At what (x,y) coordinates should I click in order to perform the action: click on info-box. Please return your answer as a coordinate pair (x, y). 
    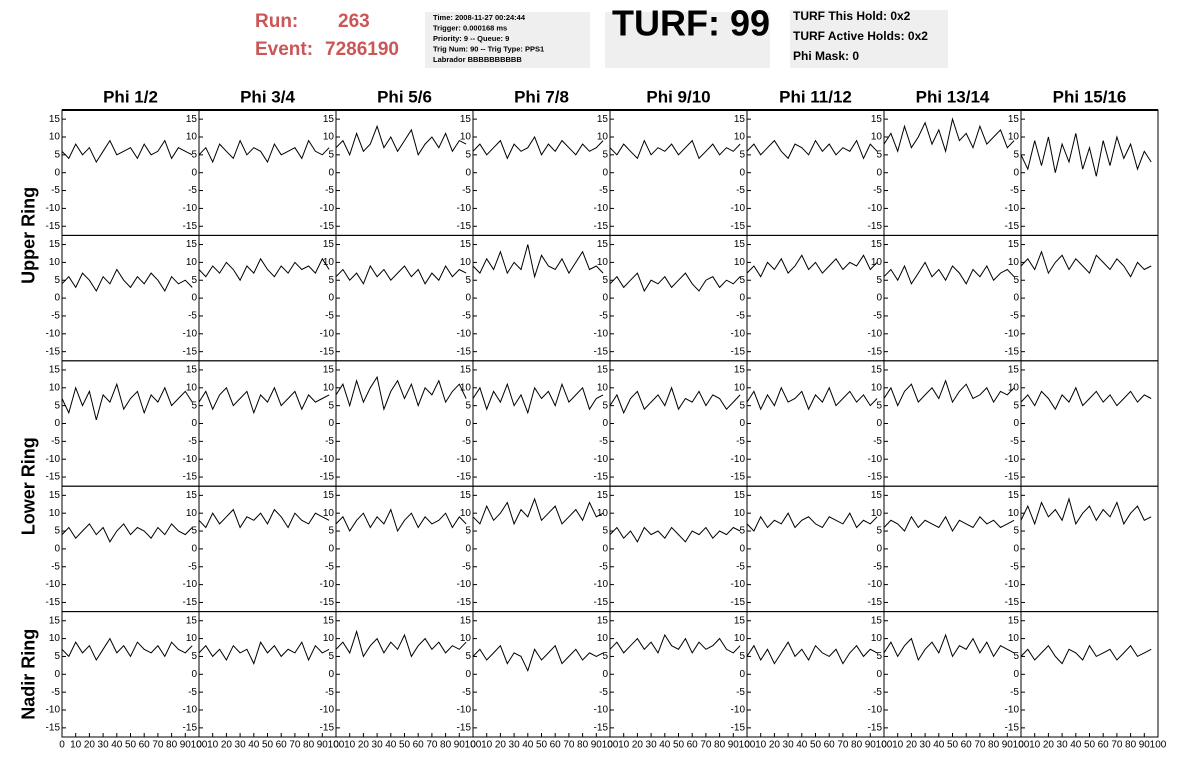
    Looking at the image, I should click on (507, 40).